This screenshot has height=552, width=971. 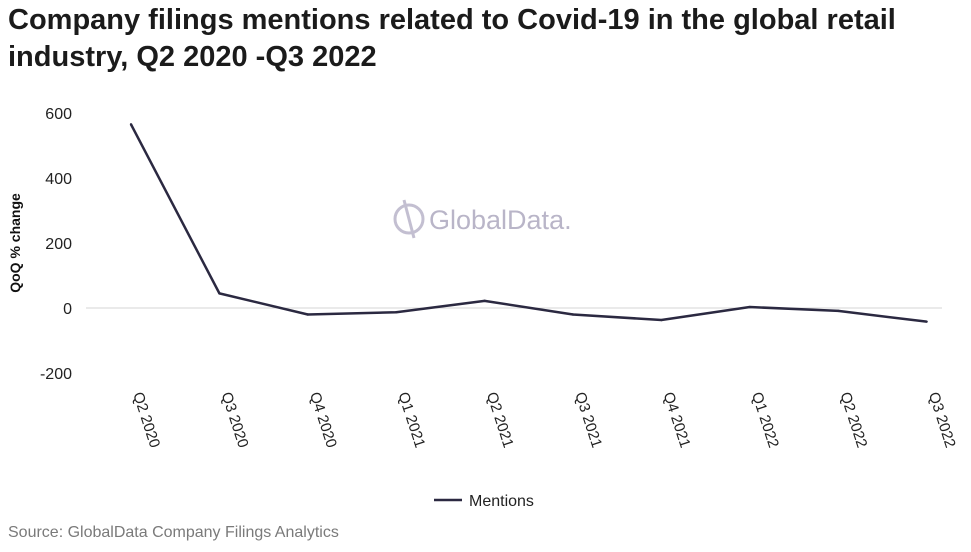 I want to click on x-tick-label: Q3 2021, so click(x=588, y=420).